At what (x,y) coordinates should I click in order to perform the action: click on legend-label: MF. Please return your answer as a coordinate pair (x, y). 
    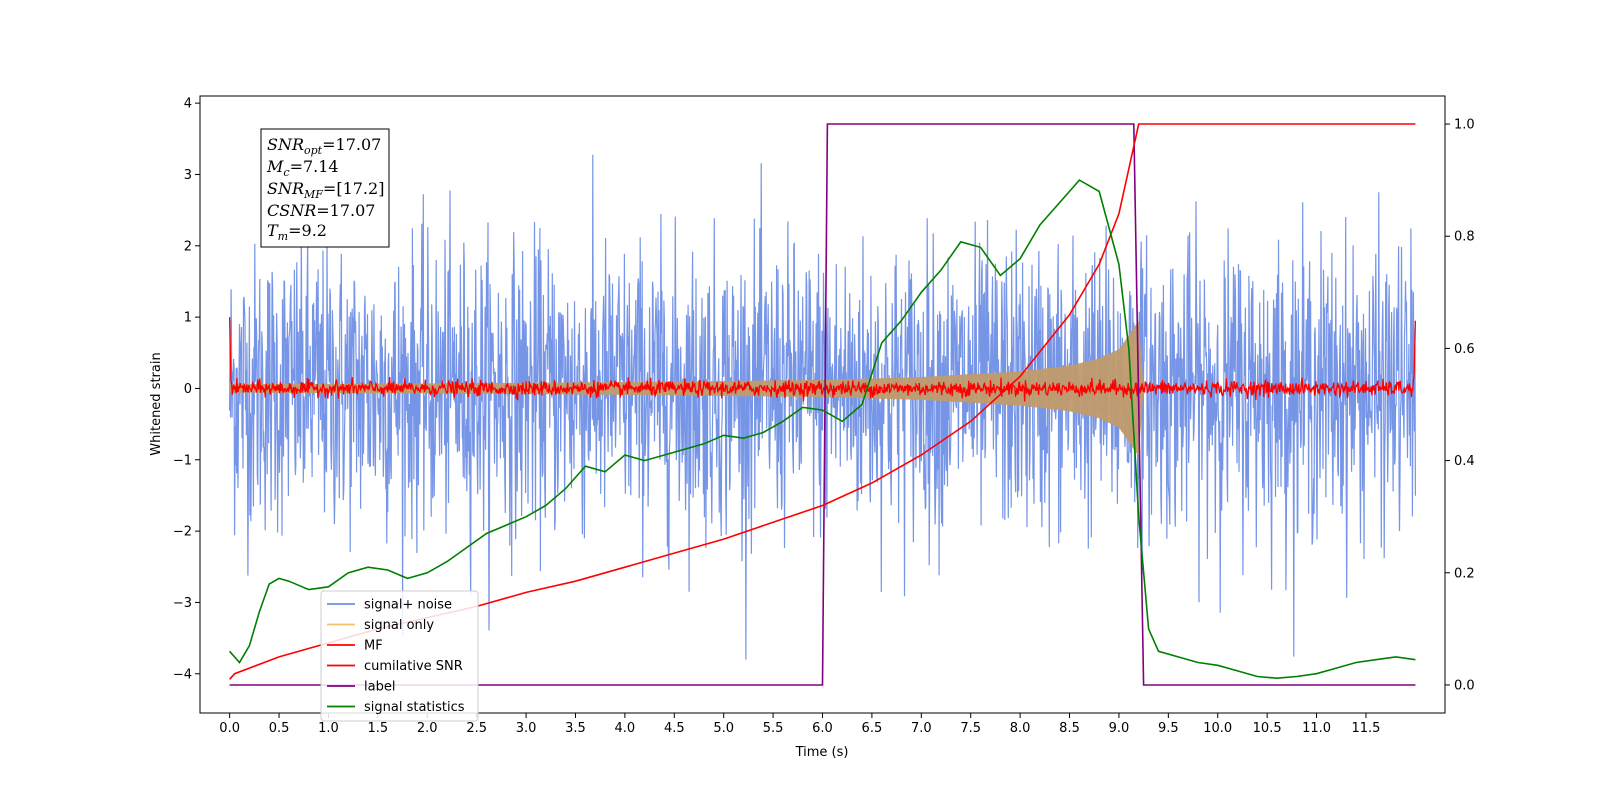
    Looking at the image, I should click on (373, 646).